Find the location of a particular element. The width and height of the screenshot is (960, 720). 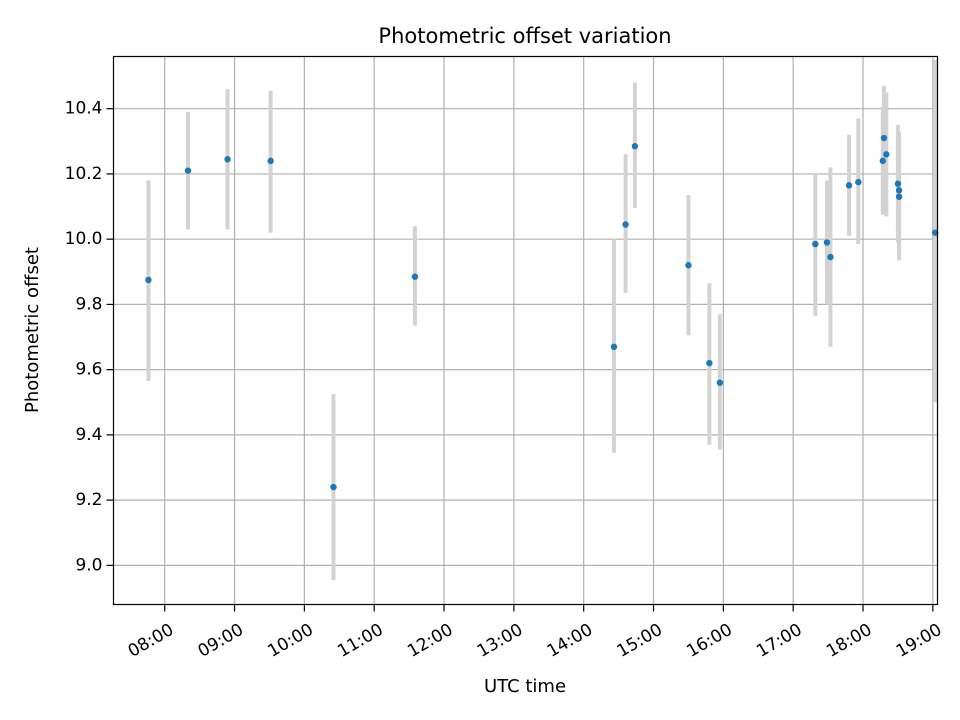

y-tick-label: 9.4 is located at coordinates (88, 435).